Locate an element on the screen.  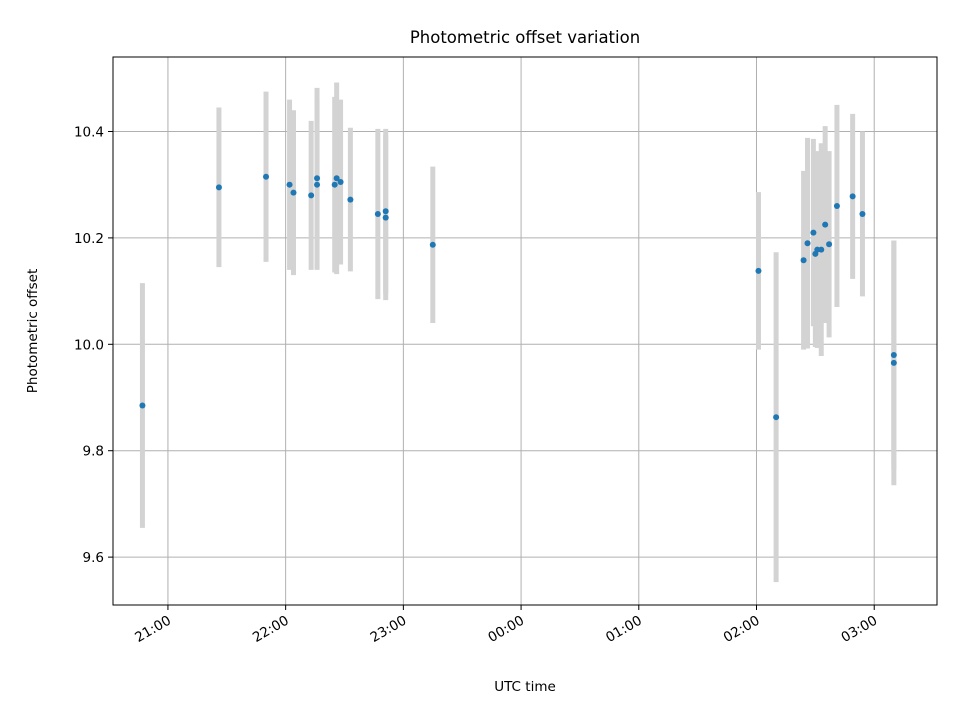
y-tick-label: 9.8 is located at coordinates (93, 452).